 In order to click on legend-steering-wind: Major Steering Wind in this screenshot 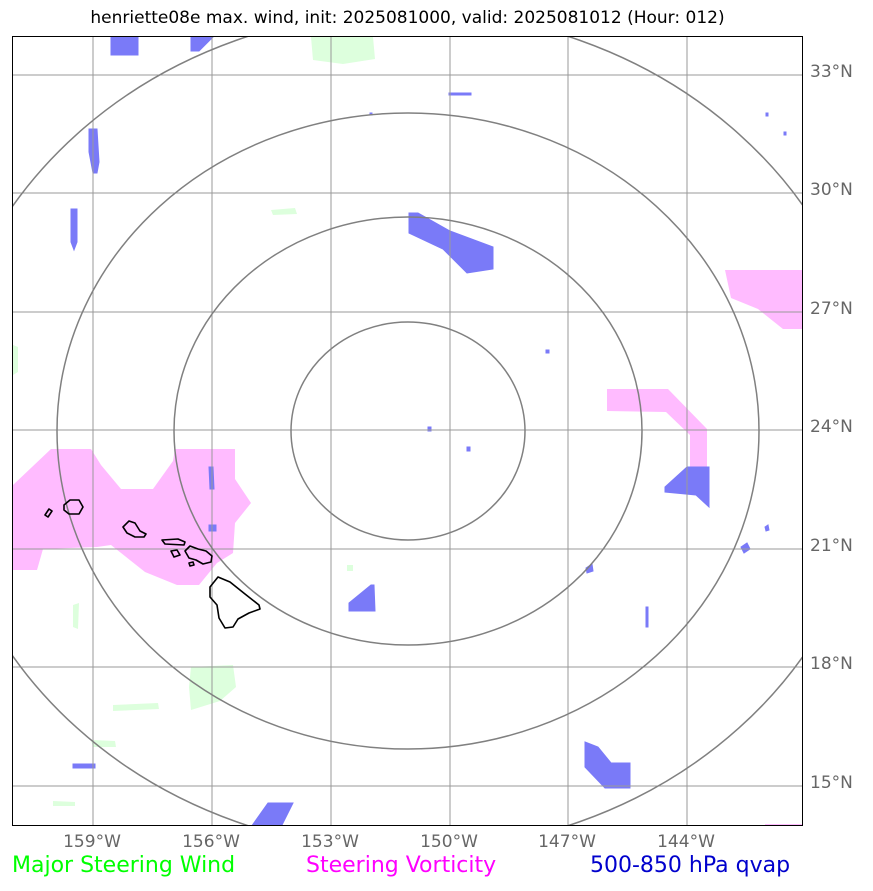, I will do `click(124, 865)`.